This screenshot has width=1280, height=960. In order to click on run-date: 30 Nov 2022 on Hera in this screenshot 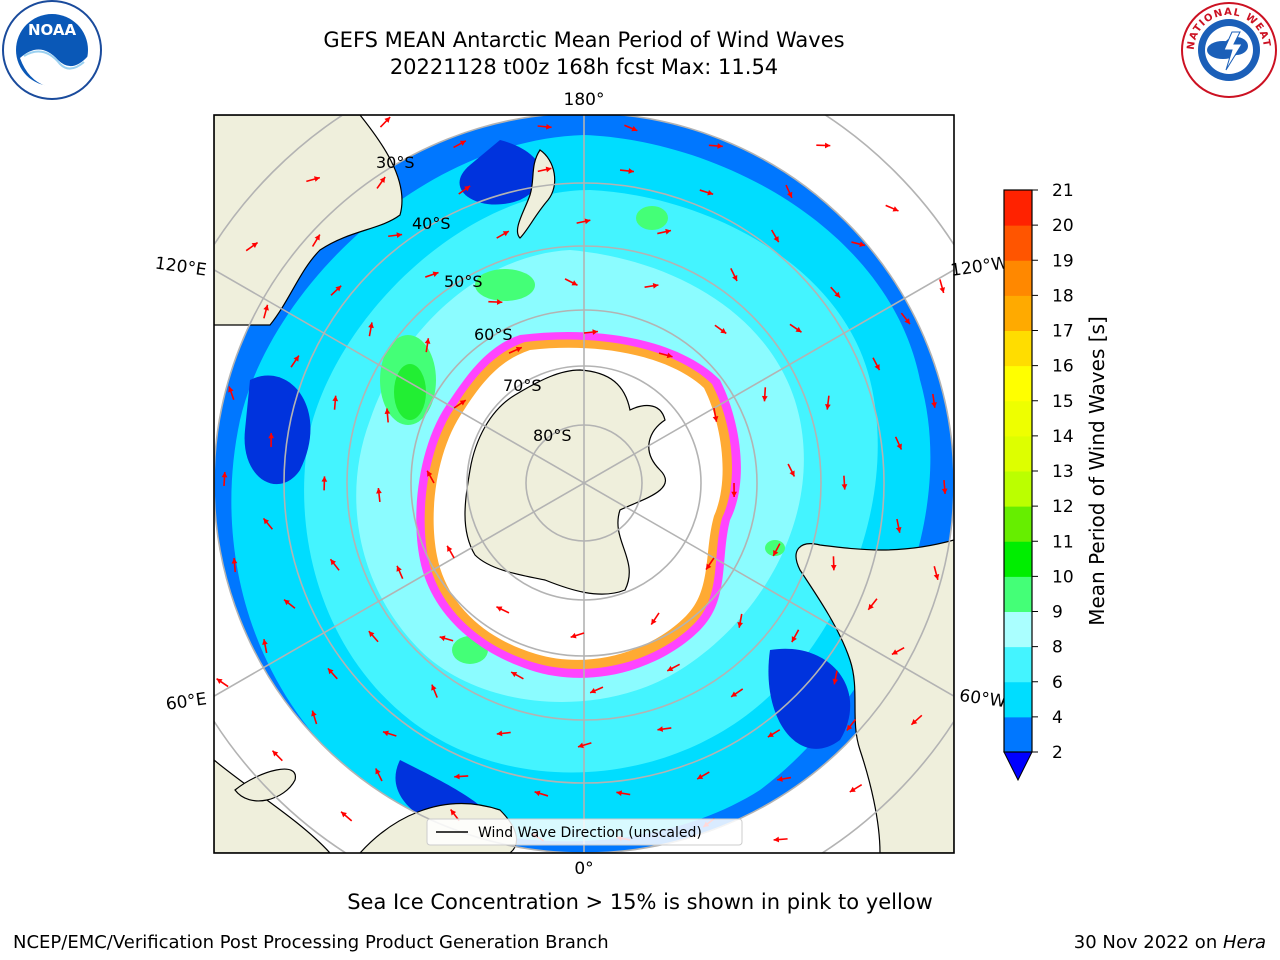, I will do `click(1169, 942)`.